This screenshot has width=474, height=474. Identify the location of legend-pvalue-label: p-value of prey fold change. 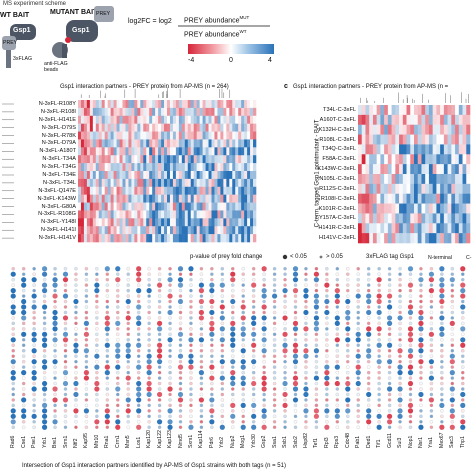
(226, 257).